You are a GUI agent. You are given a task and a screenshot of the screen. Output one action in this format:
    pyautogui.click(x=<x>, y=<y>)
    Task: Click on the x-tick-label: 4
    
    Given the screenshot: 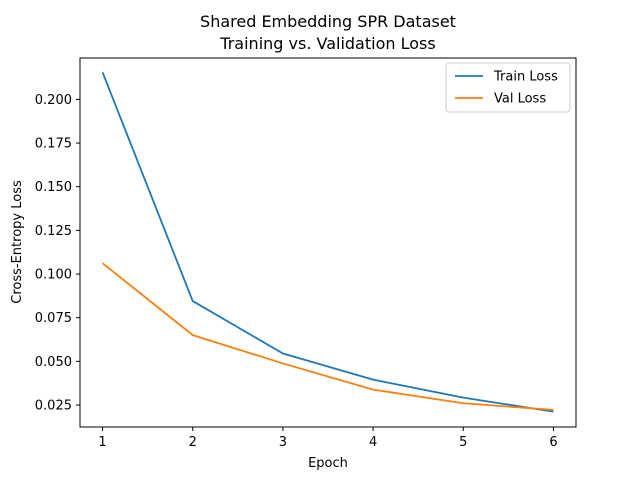 What is the action you would take?
    pyautogui.click(x=373, y=442)
    